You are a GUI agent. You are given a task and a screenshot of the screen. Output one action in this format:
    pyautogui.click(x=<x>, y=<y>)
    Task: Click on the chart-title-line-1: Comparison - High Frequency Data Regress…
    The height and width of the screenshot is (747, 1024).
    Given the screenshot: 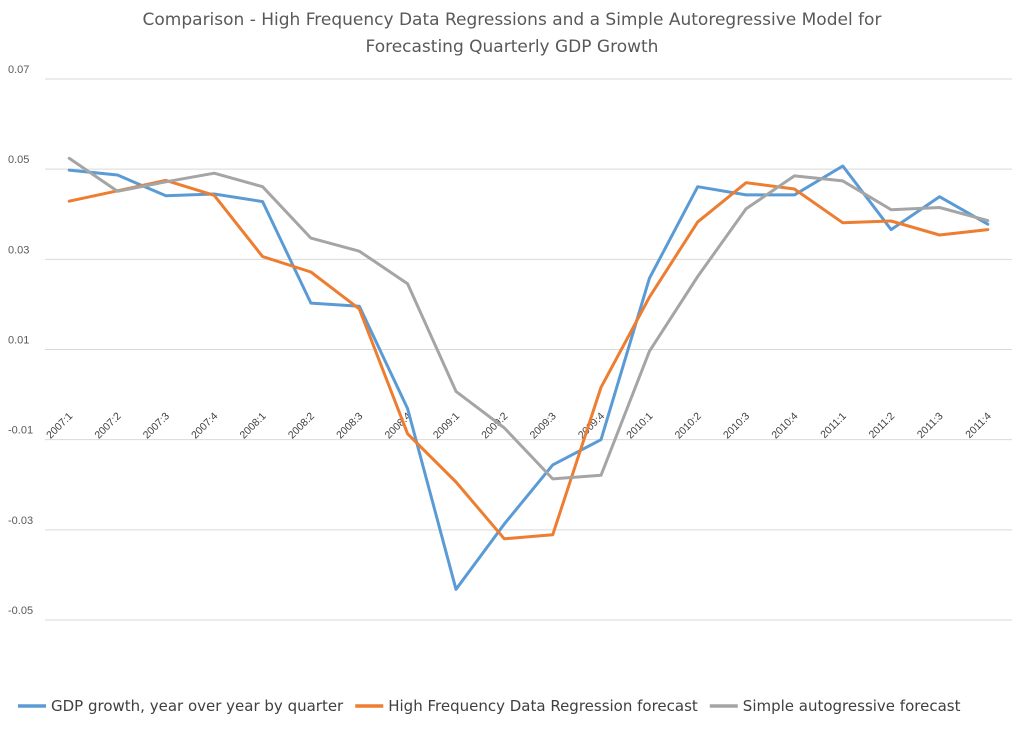 What is the action you would take?
    pyautogui.click(x=512, y=20)
    